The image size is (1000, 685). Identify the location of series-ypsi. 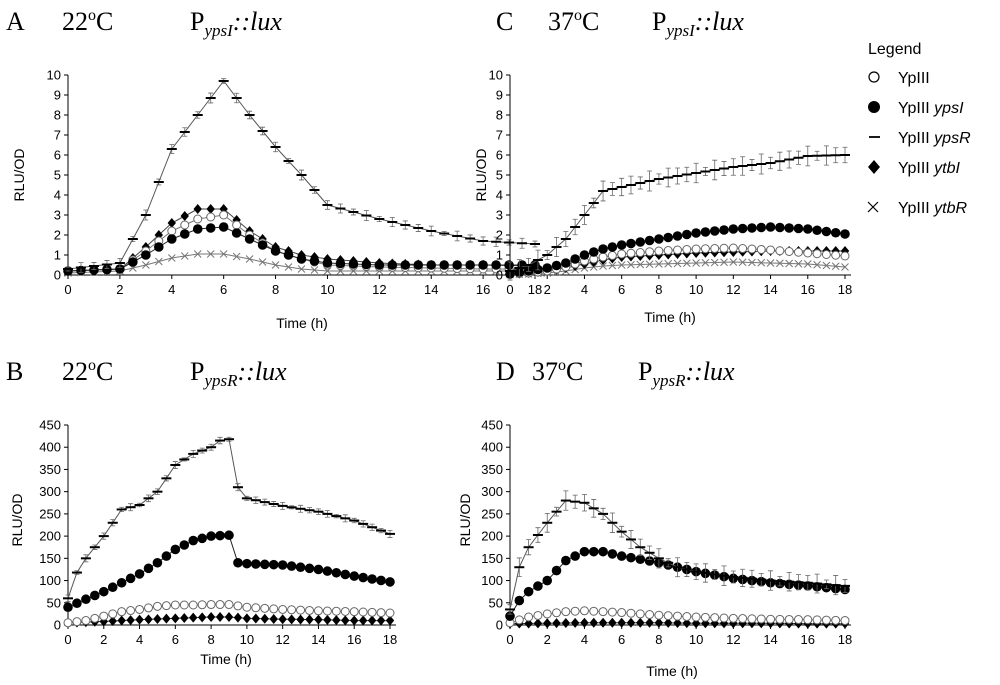
(677, 250).